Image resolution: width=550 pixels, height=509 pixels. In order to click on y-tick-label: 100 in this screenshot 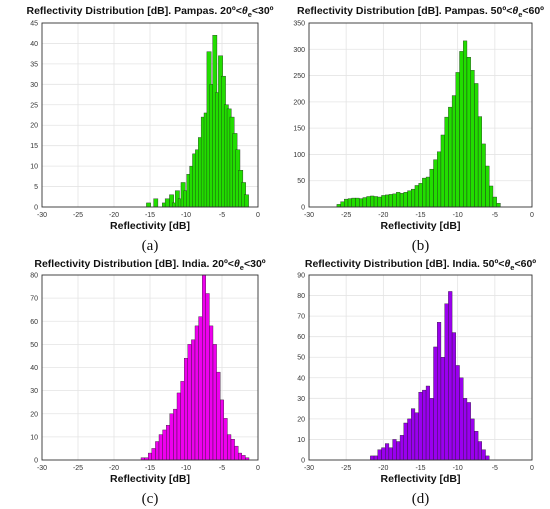, I will do `click(299, 155)`.